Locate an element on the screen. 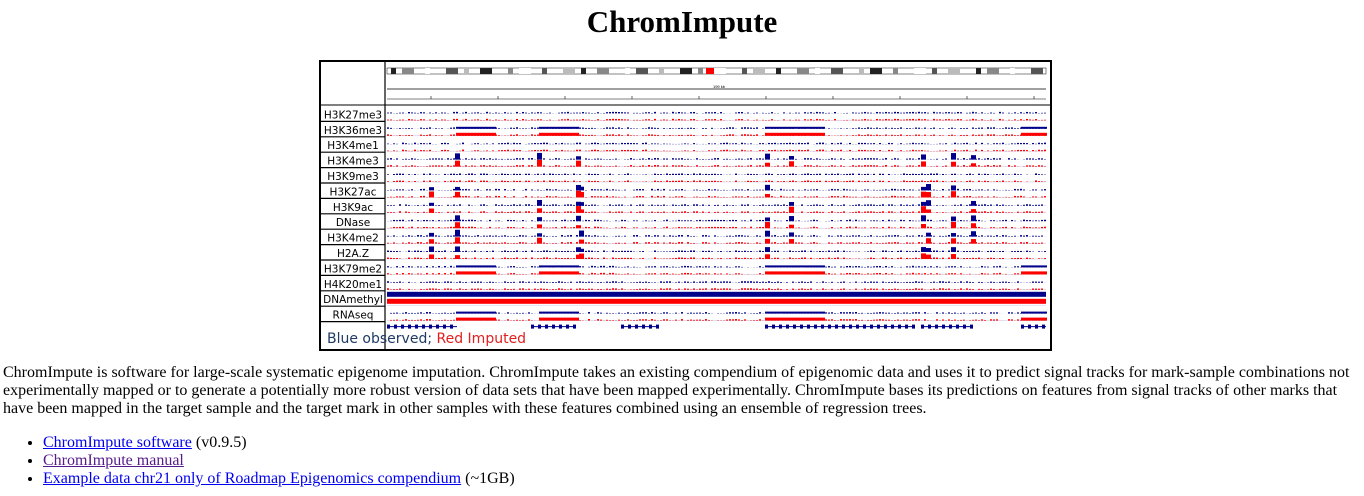  peak-observed is located at coordinates (953, 235).